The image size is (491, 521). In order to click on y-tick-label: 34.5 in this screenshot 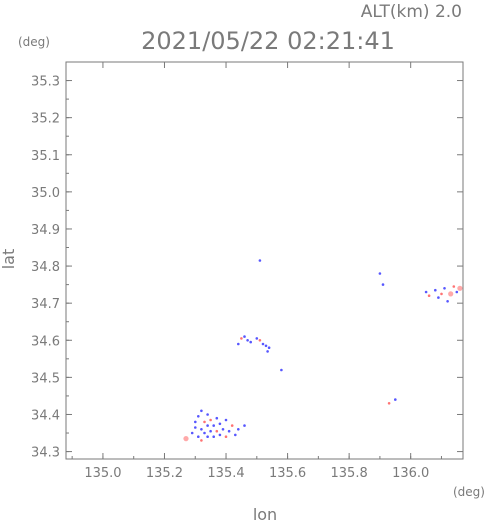, I will do `click(45, 378)`.